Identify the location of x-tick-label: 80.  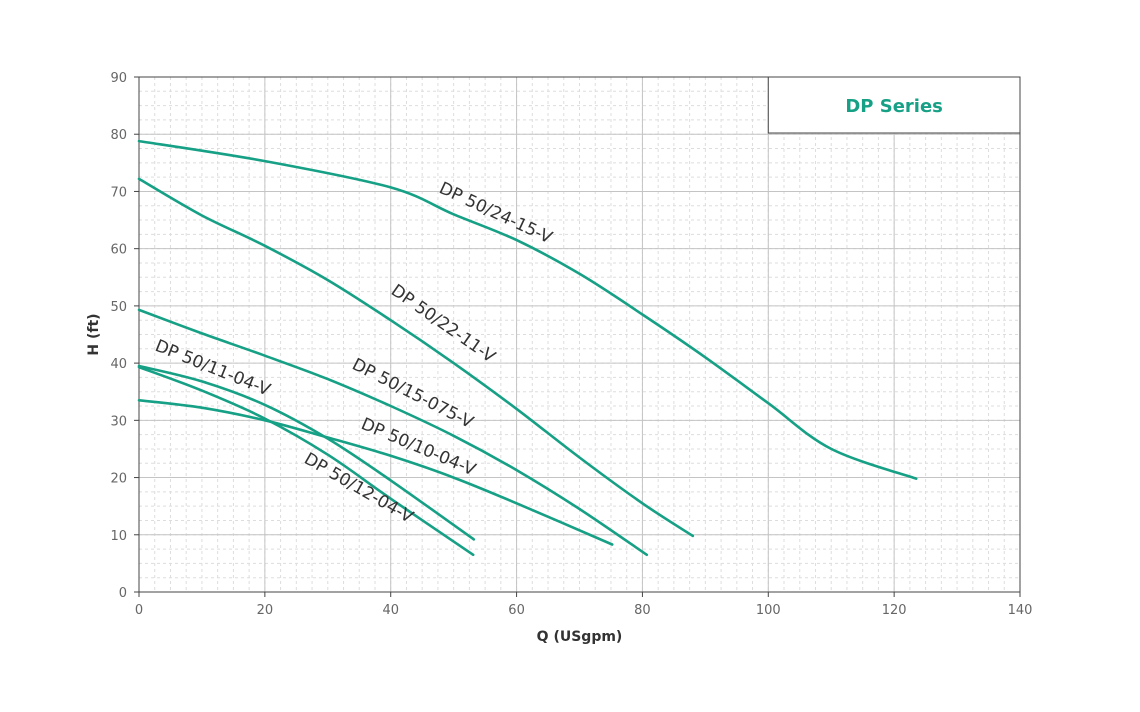
(642, 610).